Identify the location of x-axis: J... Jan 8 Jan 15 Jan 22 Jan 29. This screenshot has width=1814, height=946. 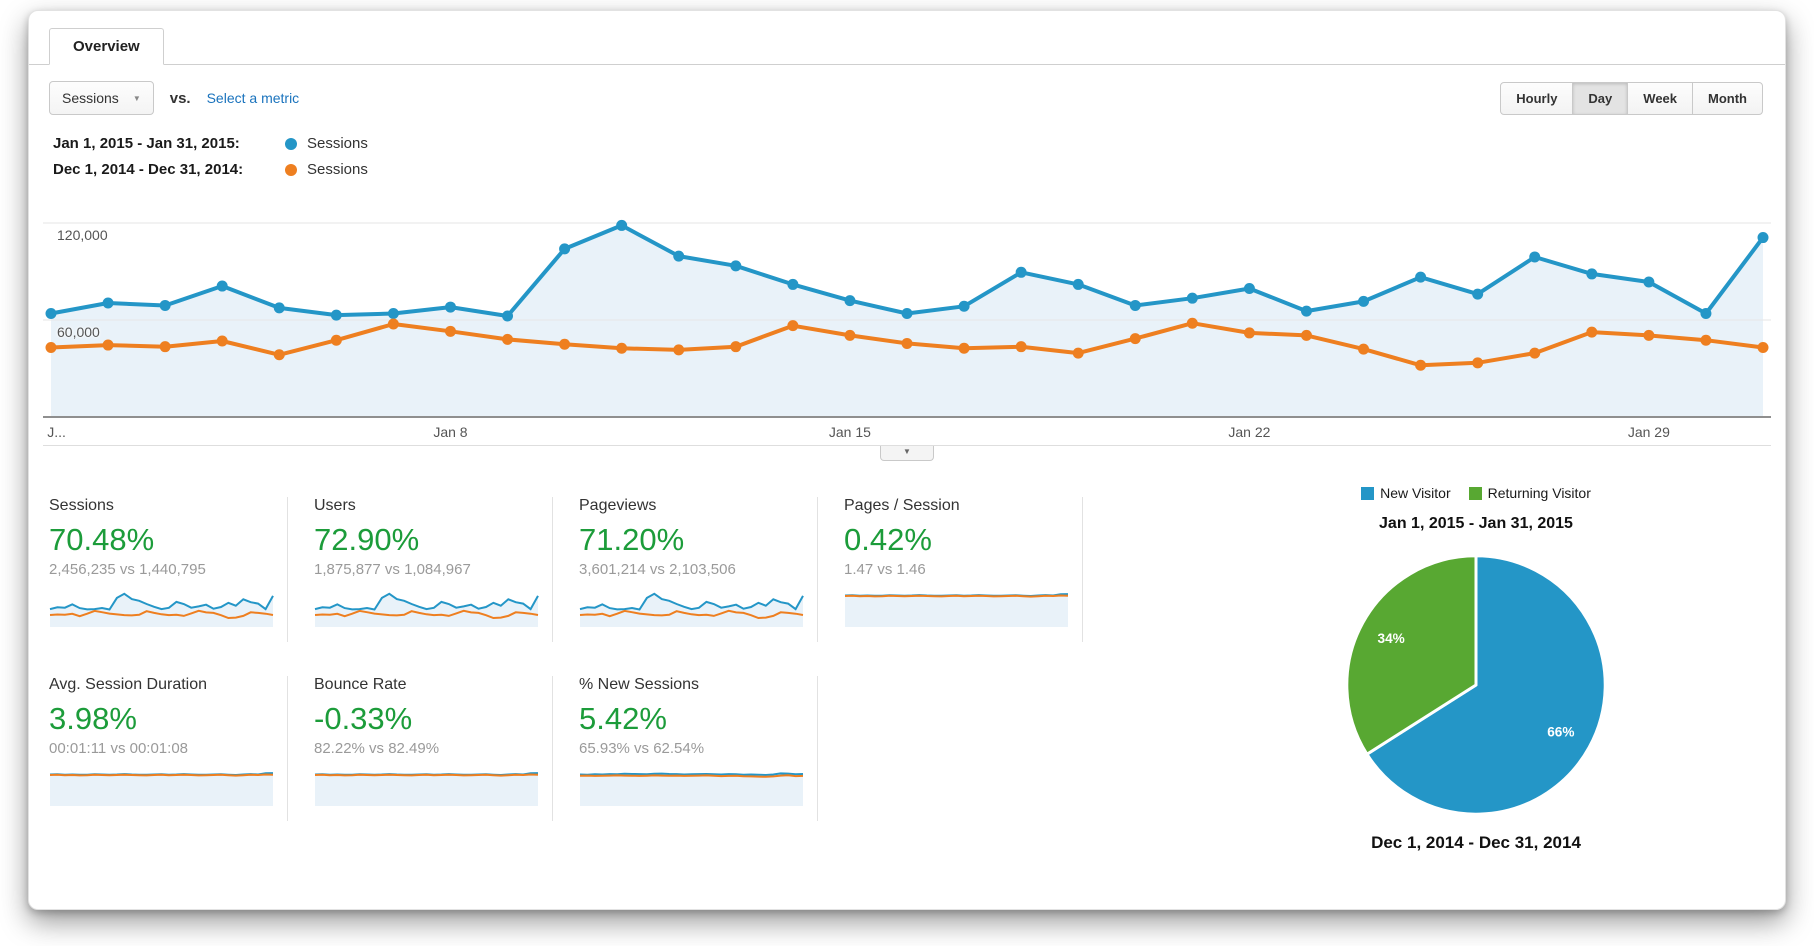
(907, 432).